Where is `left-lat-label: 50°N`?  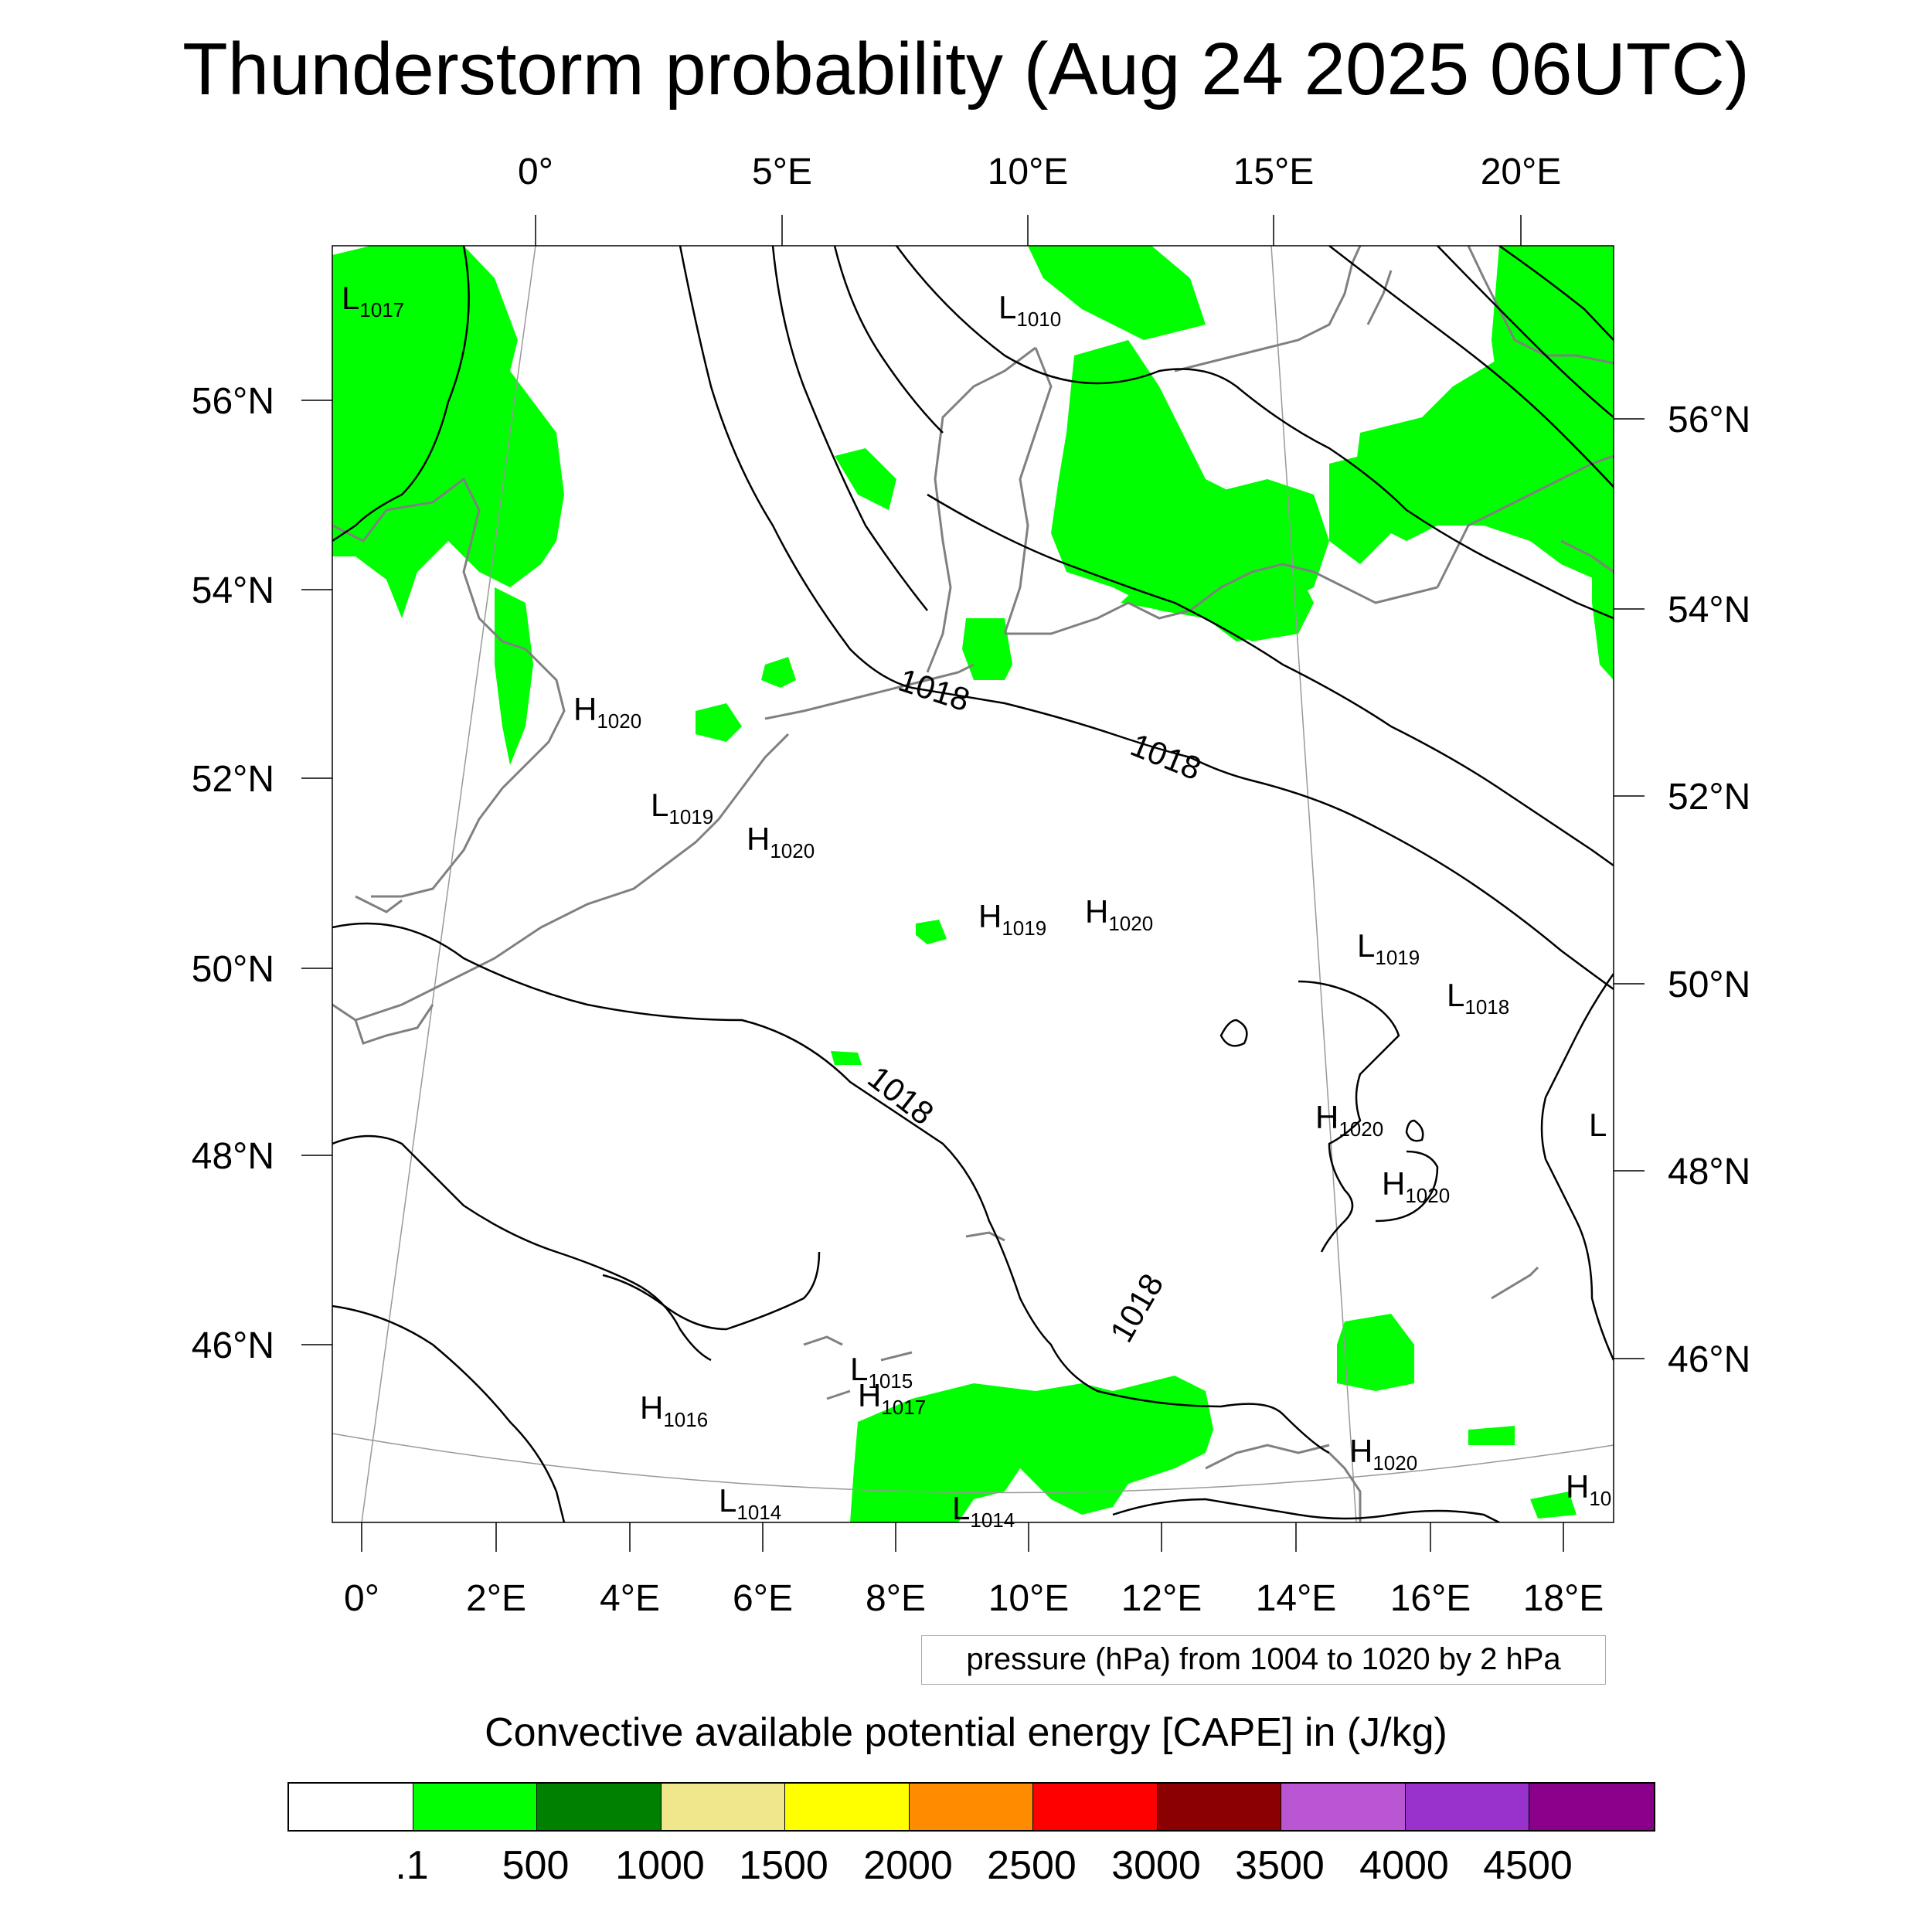
left-lat-label: 50°N is located at coordinates (233, 970).